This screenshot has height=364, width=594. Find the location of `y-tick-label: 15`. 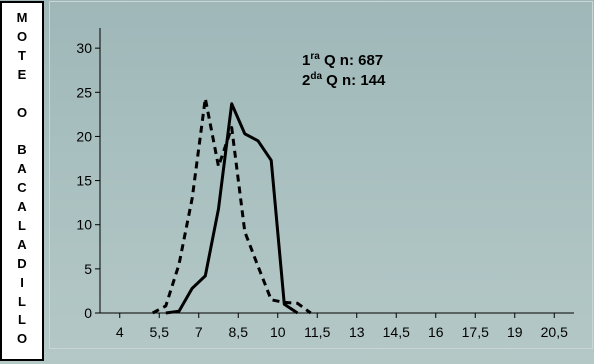

y-tick-label: 15 is located at coordinates (84, 181).